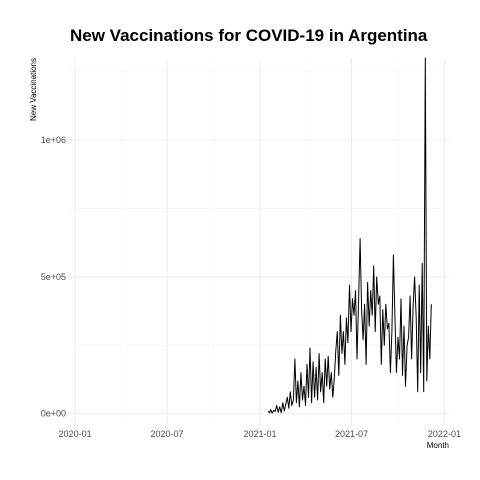  Describe the element at coordinates (53, 277) in the screenshot. I see `y-tick-label: 5e+05` at that location.